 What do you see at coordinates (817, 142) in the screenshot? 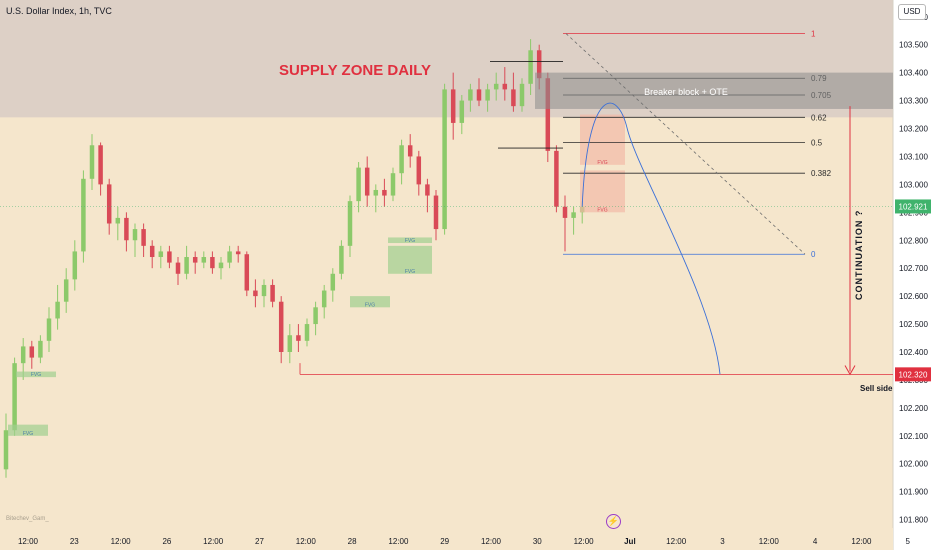
I see `fib-level-label: 0.5` at bounding box center [817, 142].